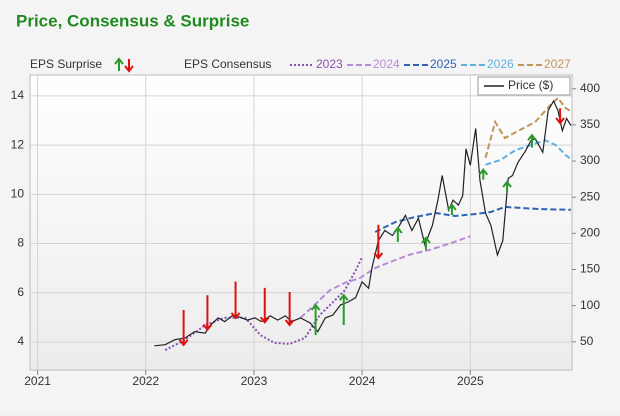 This screenshot has width=620, height=416. What do you see at coordinates (500, 64) in the screenshot?
I see `legend-label: 2026` at bounding box center [500, 64].